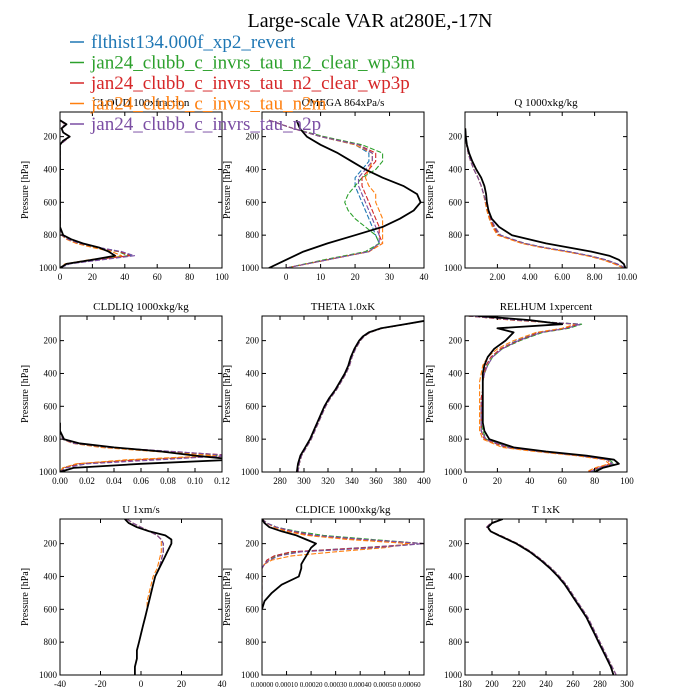  What do you see at coordinates (530, 277) in the screenshot?
I see `x-tick-label: 4.00` at bounding box center [530, 277].